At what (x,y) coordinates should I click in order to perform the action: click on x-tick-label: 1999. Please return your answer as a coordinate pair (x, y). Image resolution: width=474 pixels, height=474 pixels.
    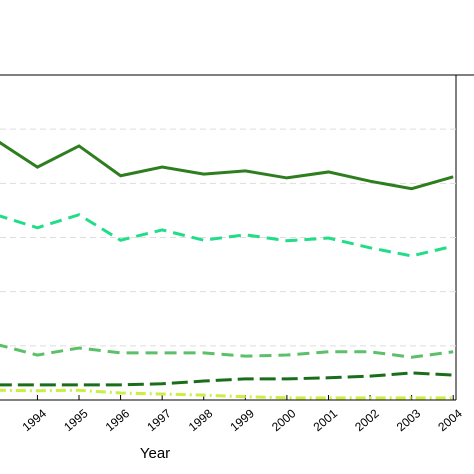
    Looking at the image, I should click on (242, 420).